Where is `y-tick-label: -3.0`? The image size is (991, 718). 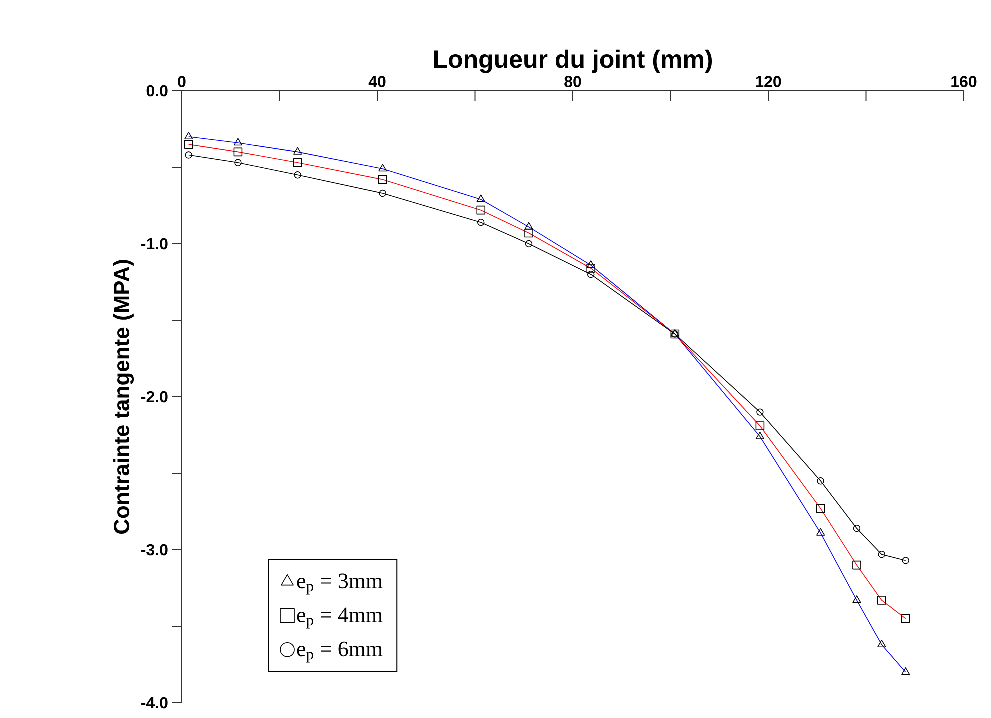
y-tick-label: -3.0 is located at coordinates (155, 550).